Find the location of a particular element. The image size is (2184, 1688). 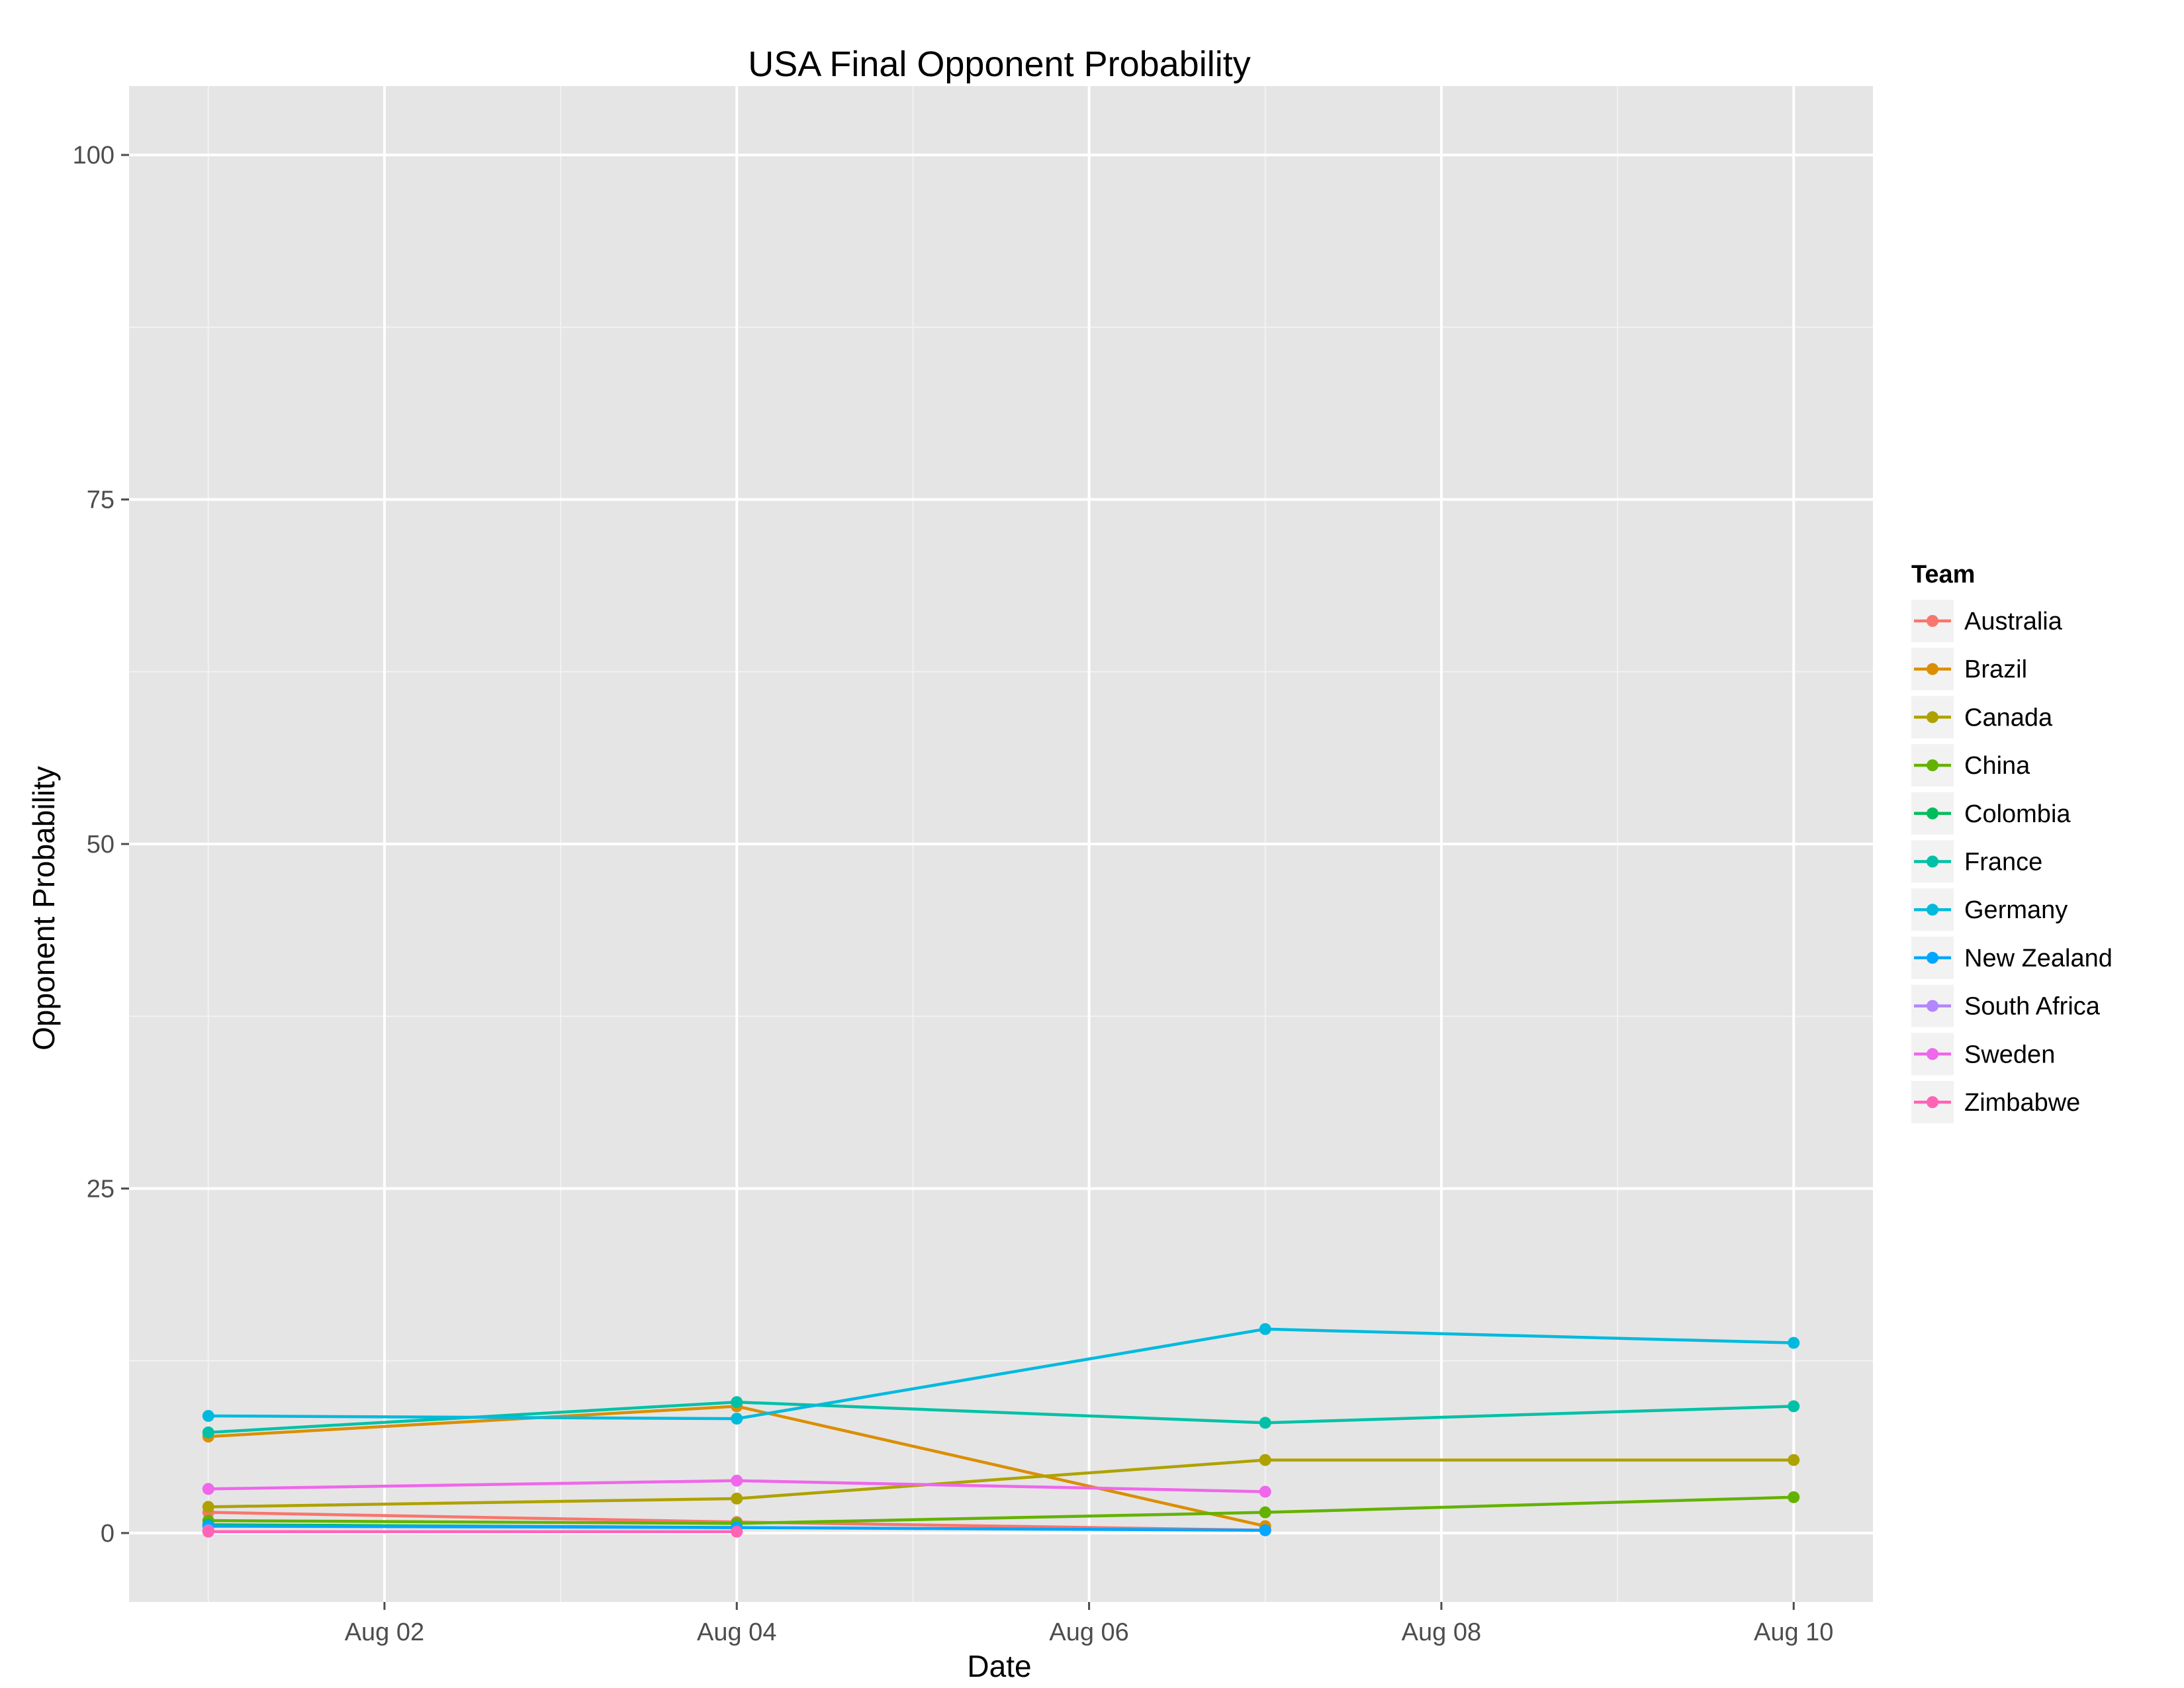

series-zimbabwe is located at coordinates (472, 1531).